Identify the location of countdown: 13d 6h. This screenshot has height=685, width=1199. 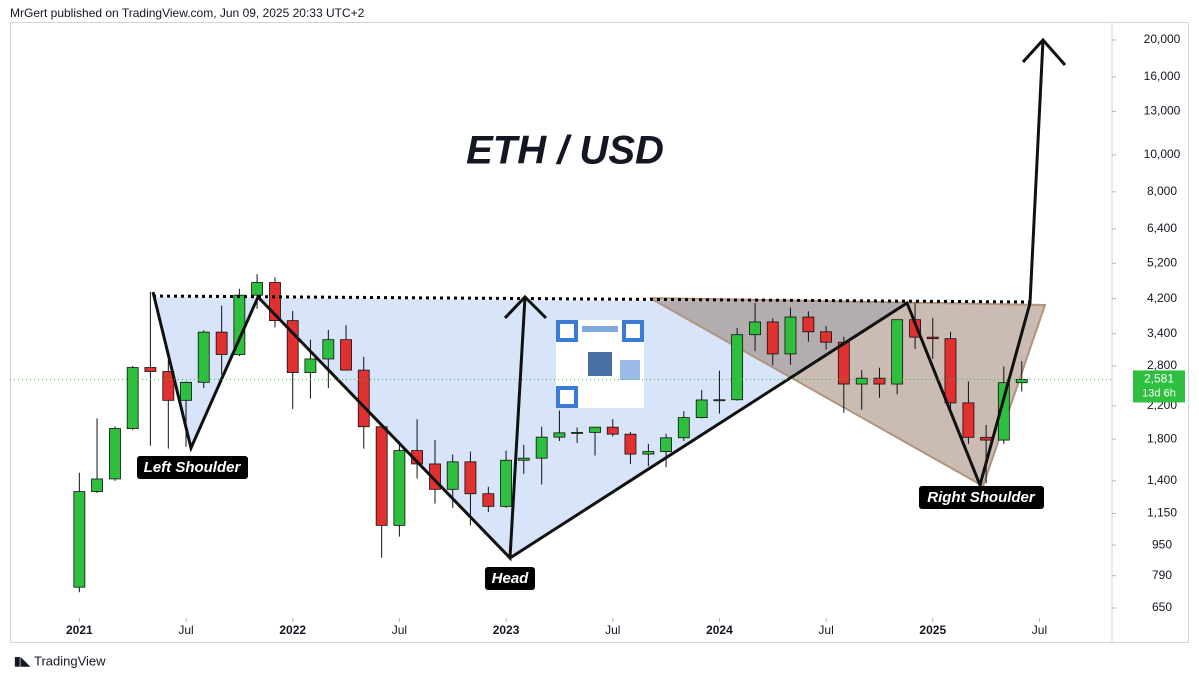
(1159, 393).